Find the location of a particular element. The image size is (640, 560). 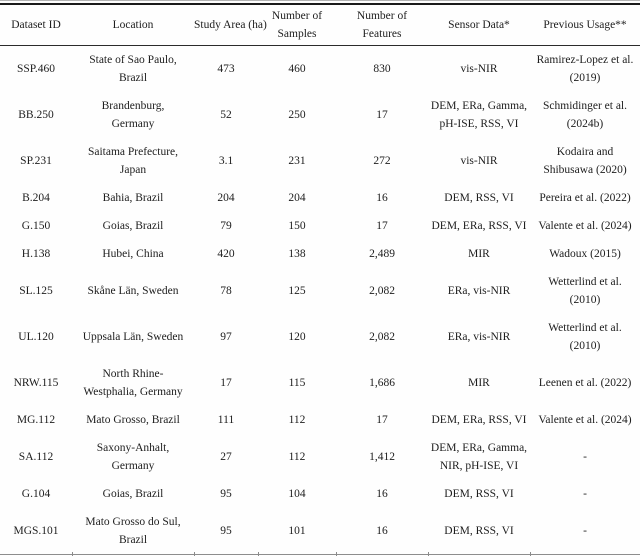

cell-num-samples: 101 is located at coordinates (297, 531).